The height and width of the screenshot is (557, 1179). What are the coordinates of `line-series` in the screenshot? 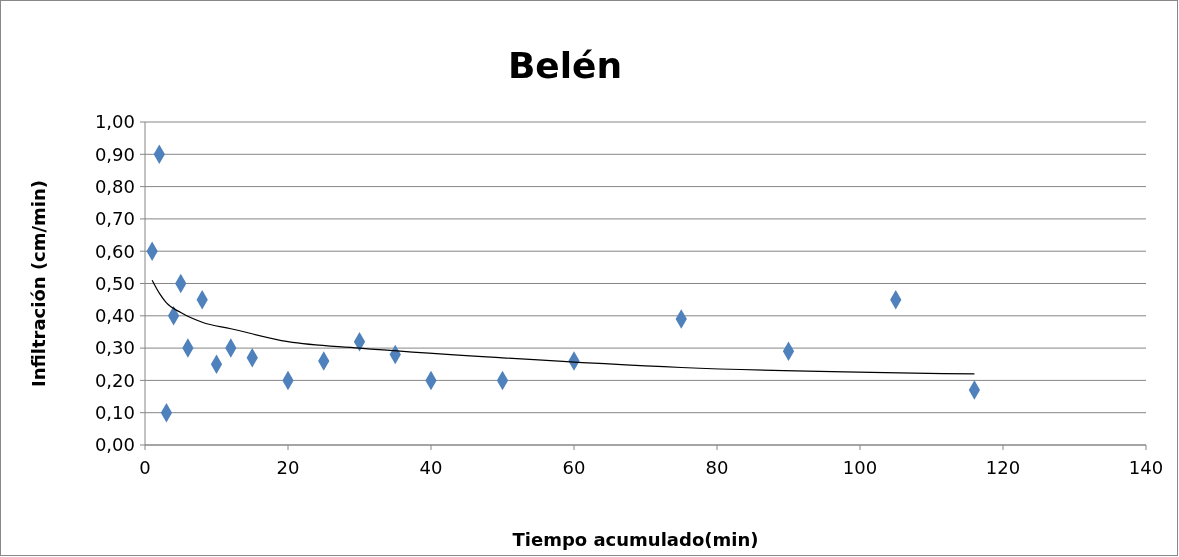 It's located at (563, 327).